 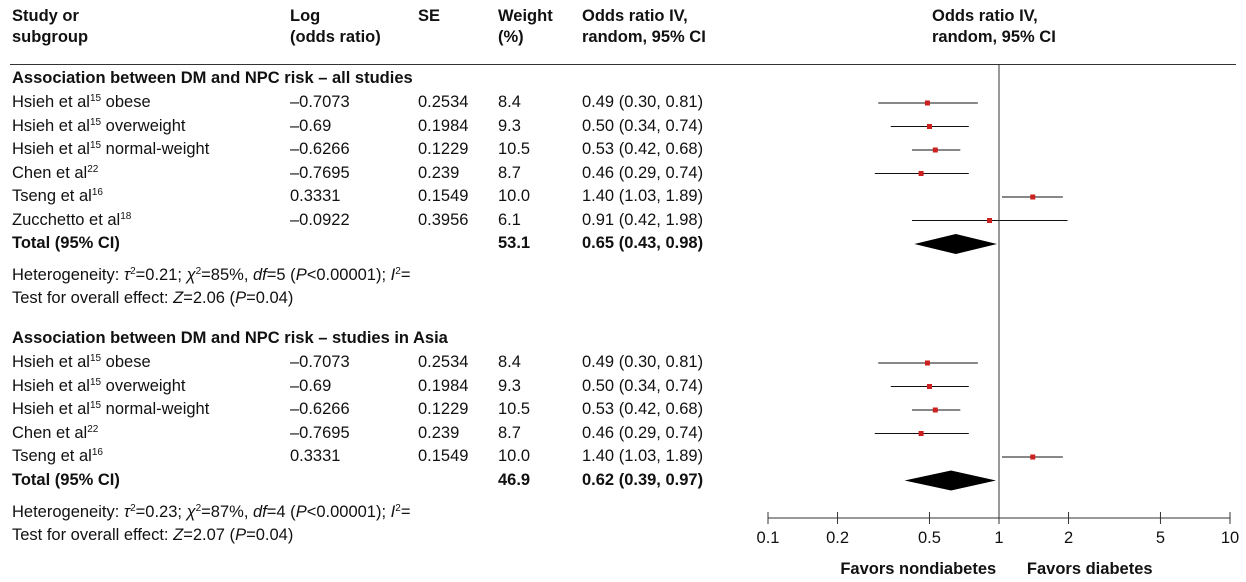 What do you see at coordinates (143, 385) in the screenshot?
I see `study-suffix: overweight` at bounding box center [143, 385].